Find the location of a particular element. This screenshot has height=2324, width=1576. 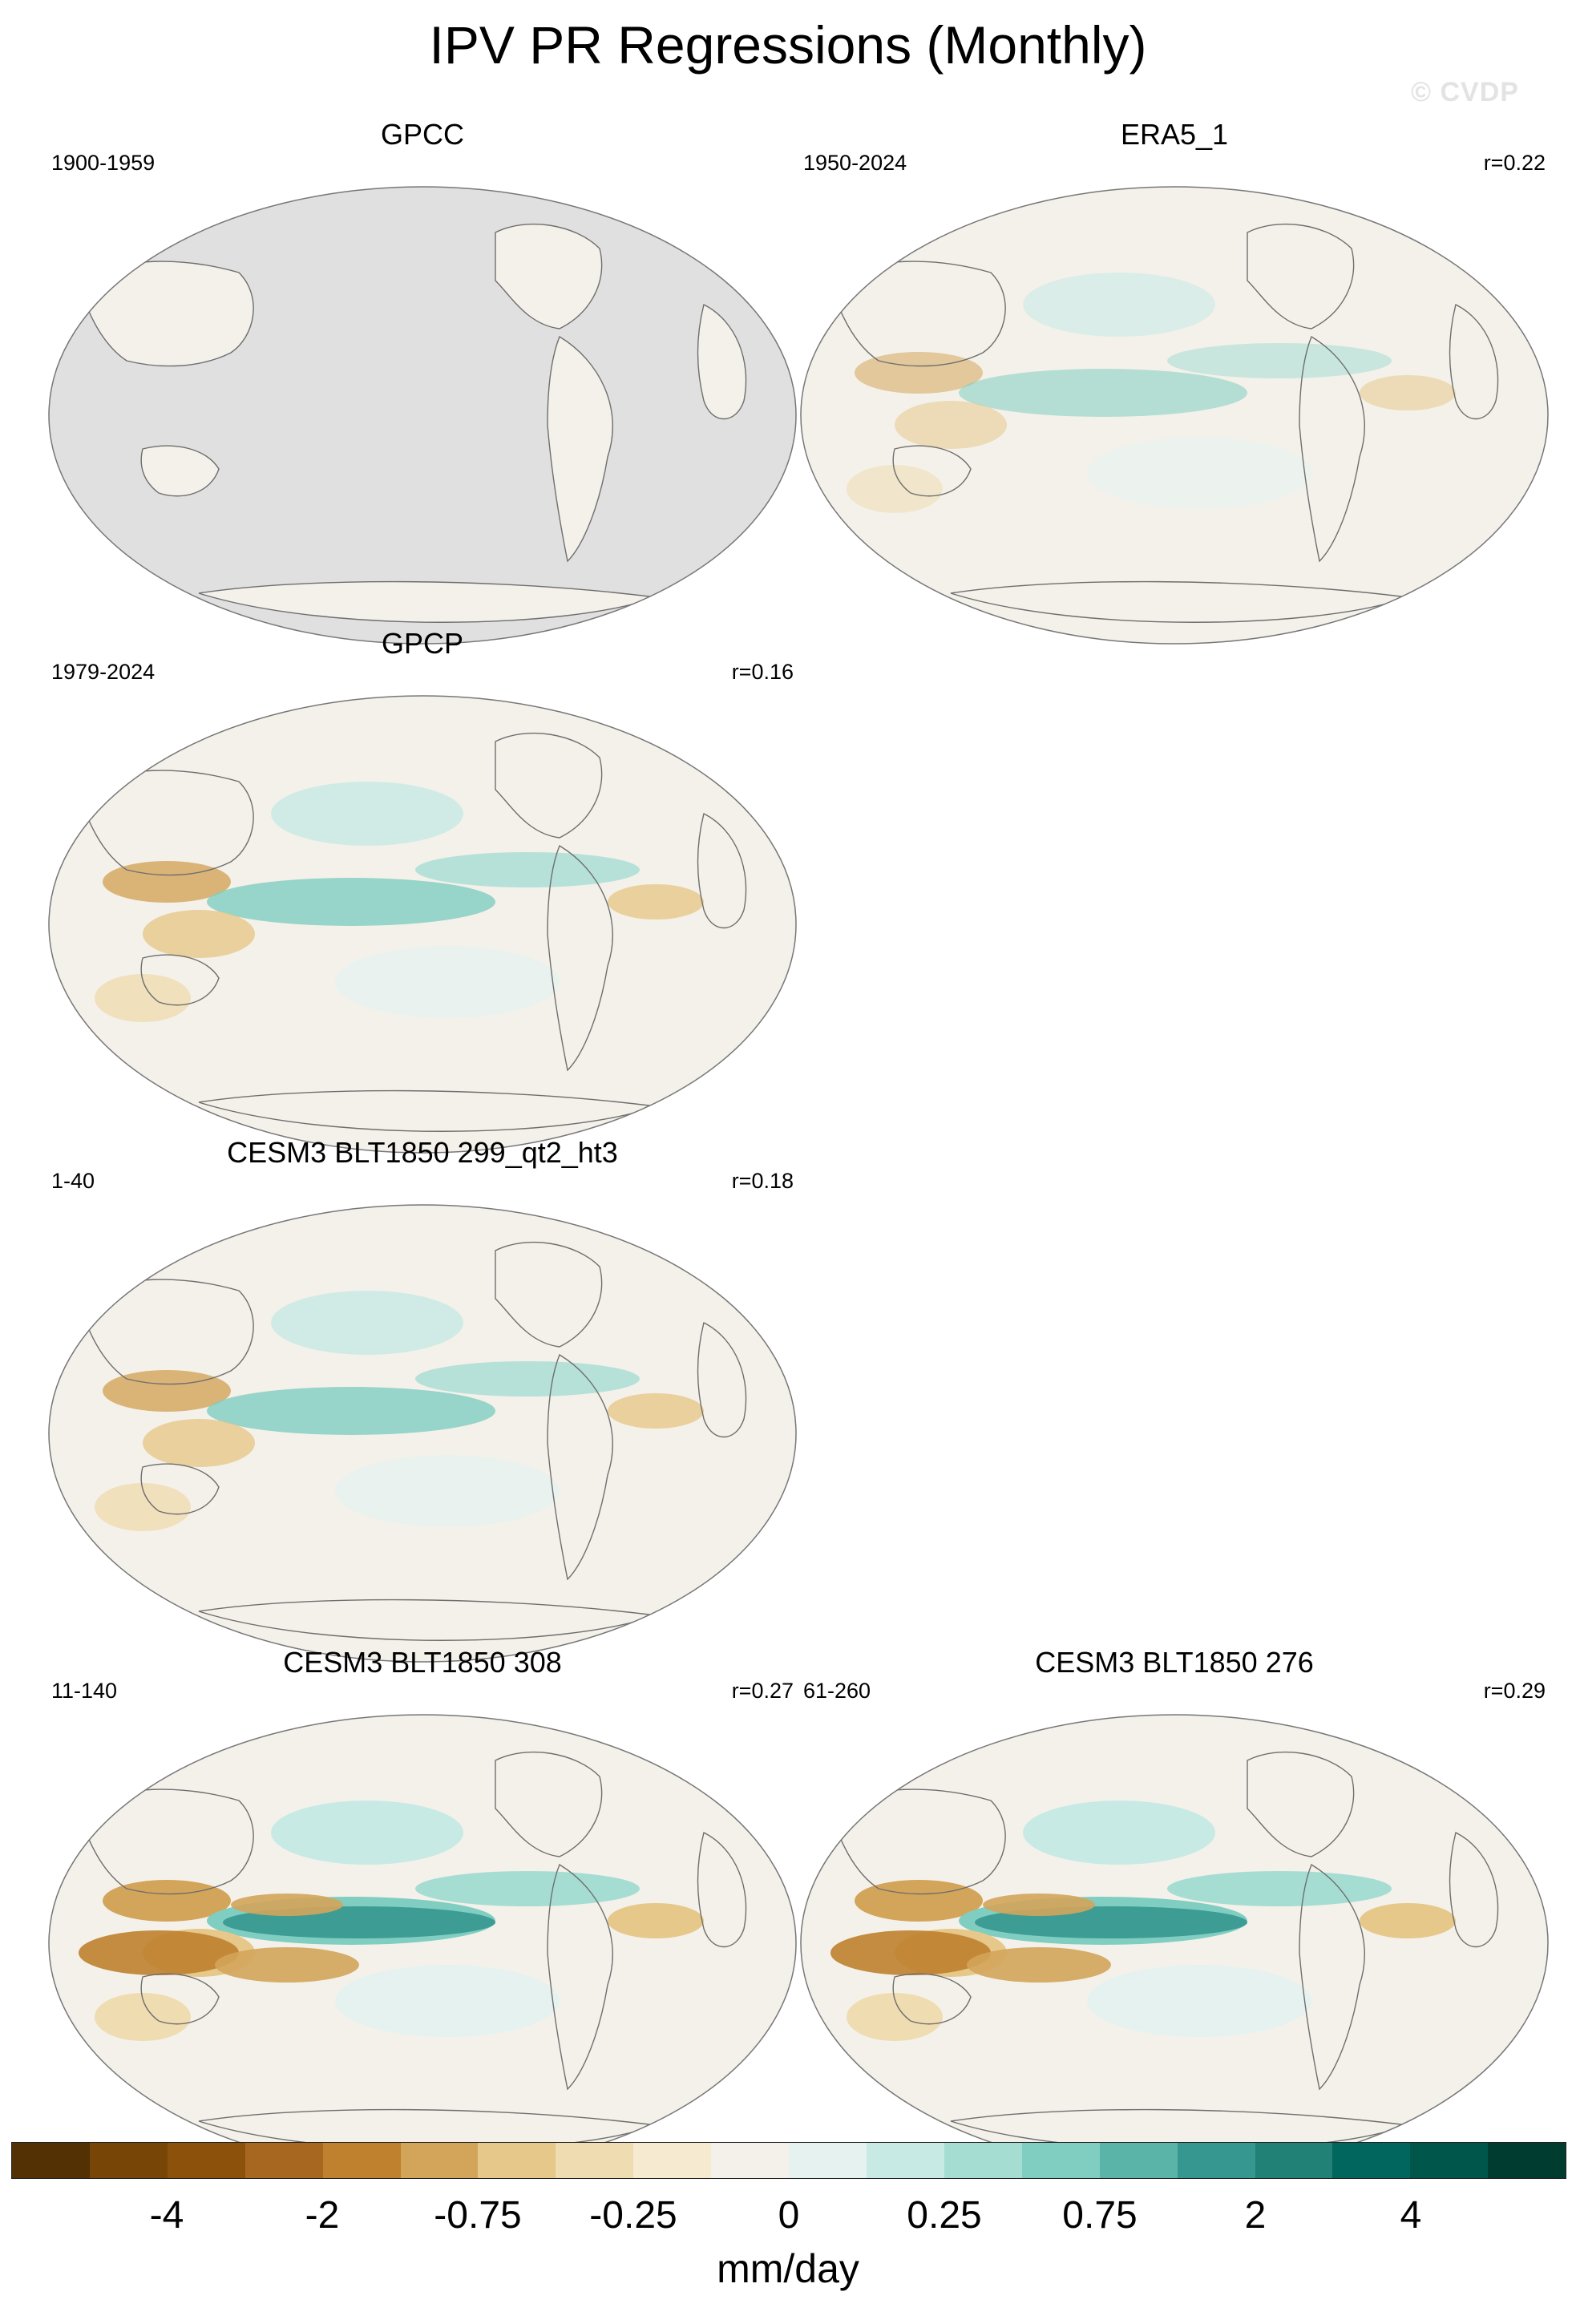

panel-title: CESM3 BLT1850 276 is located at coordinates (1174, 1662).